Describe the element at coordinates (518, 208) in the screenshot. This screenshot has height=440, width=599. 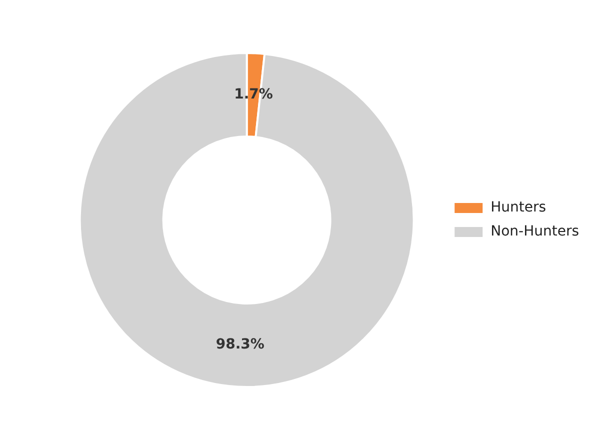
I see `legend-label: Hunters` at that location.